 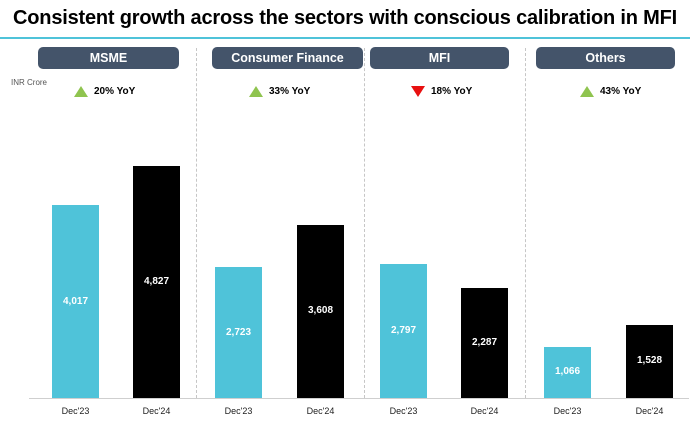 I want to click on group-pill-label: Others, so click(x=605, y=58).